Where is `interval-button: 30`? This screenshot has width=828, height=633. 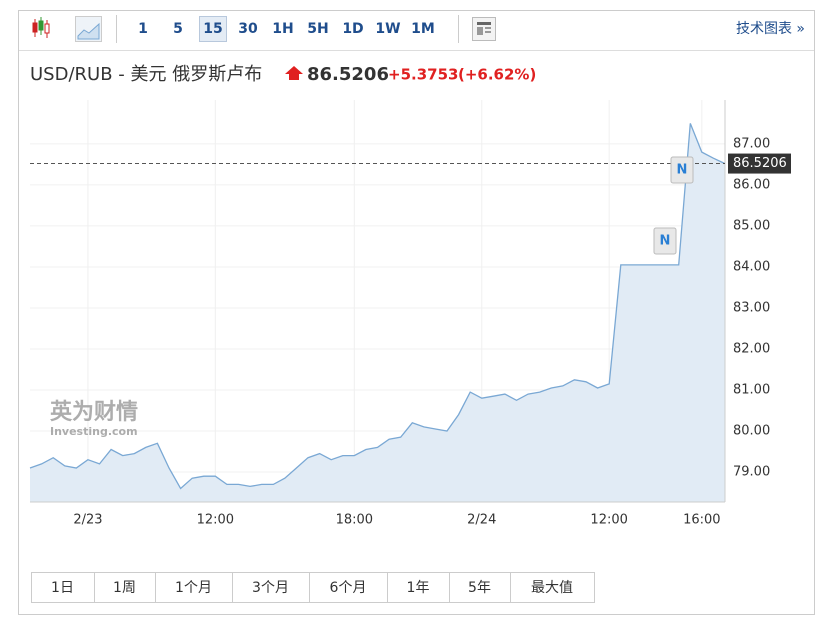
interval-button: 30 is located at coordinates (248, 29).